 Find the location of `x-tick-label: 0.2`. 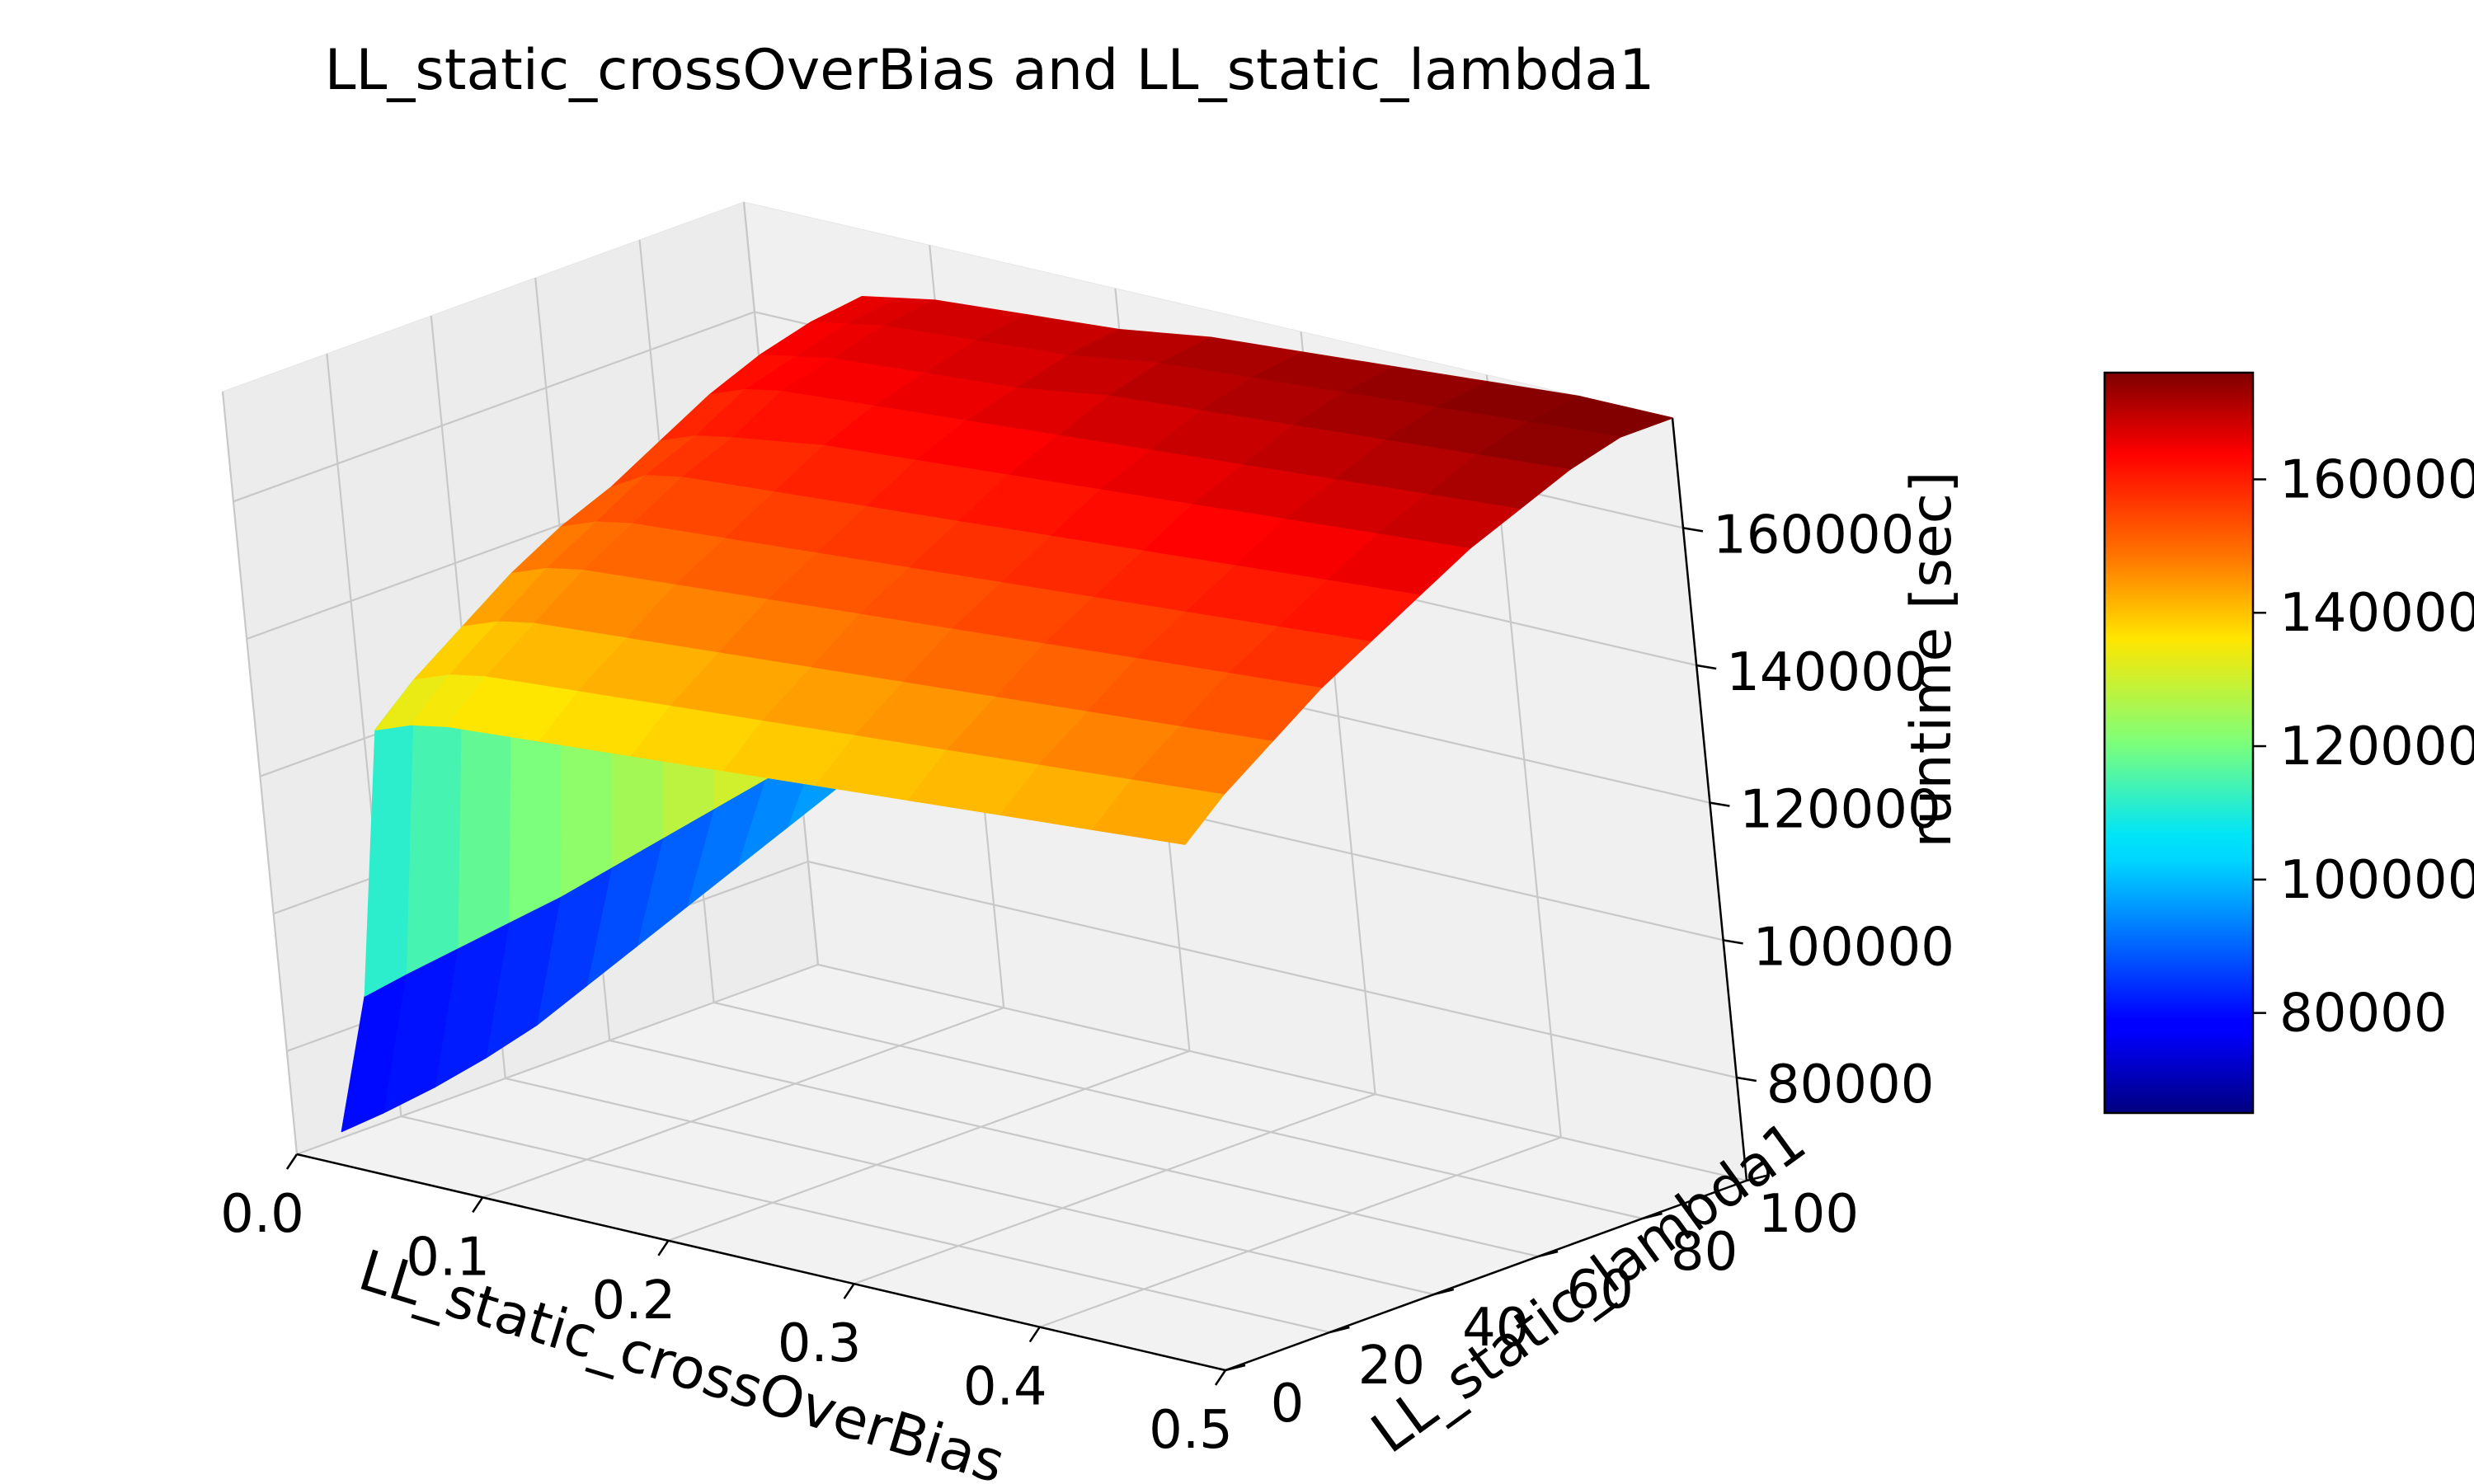

x-tick-label: 0.2 is located at coordinates (634, 1300).